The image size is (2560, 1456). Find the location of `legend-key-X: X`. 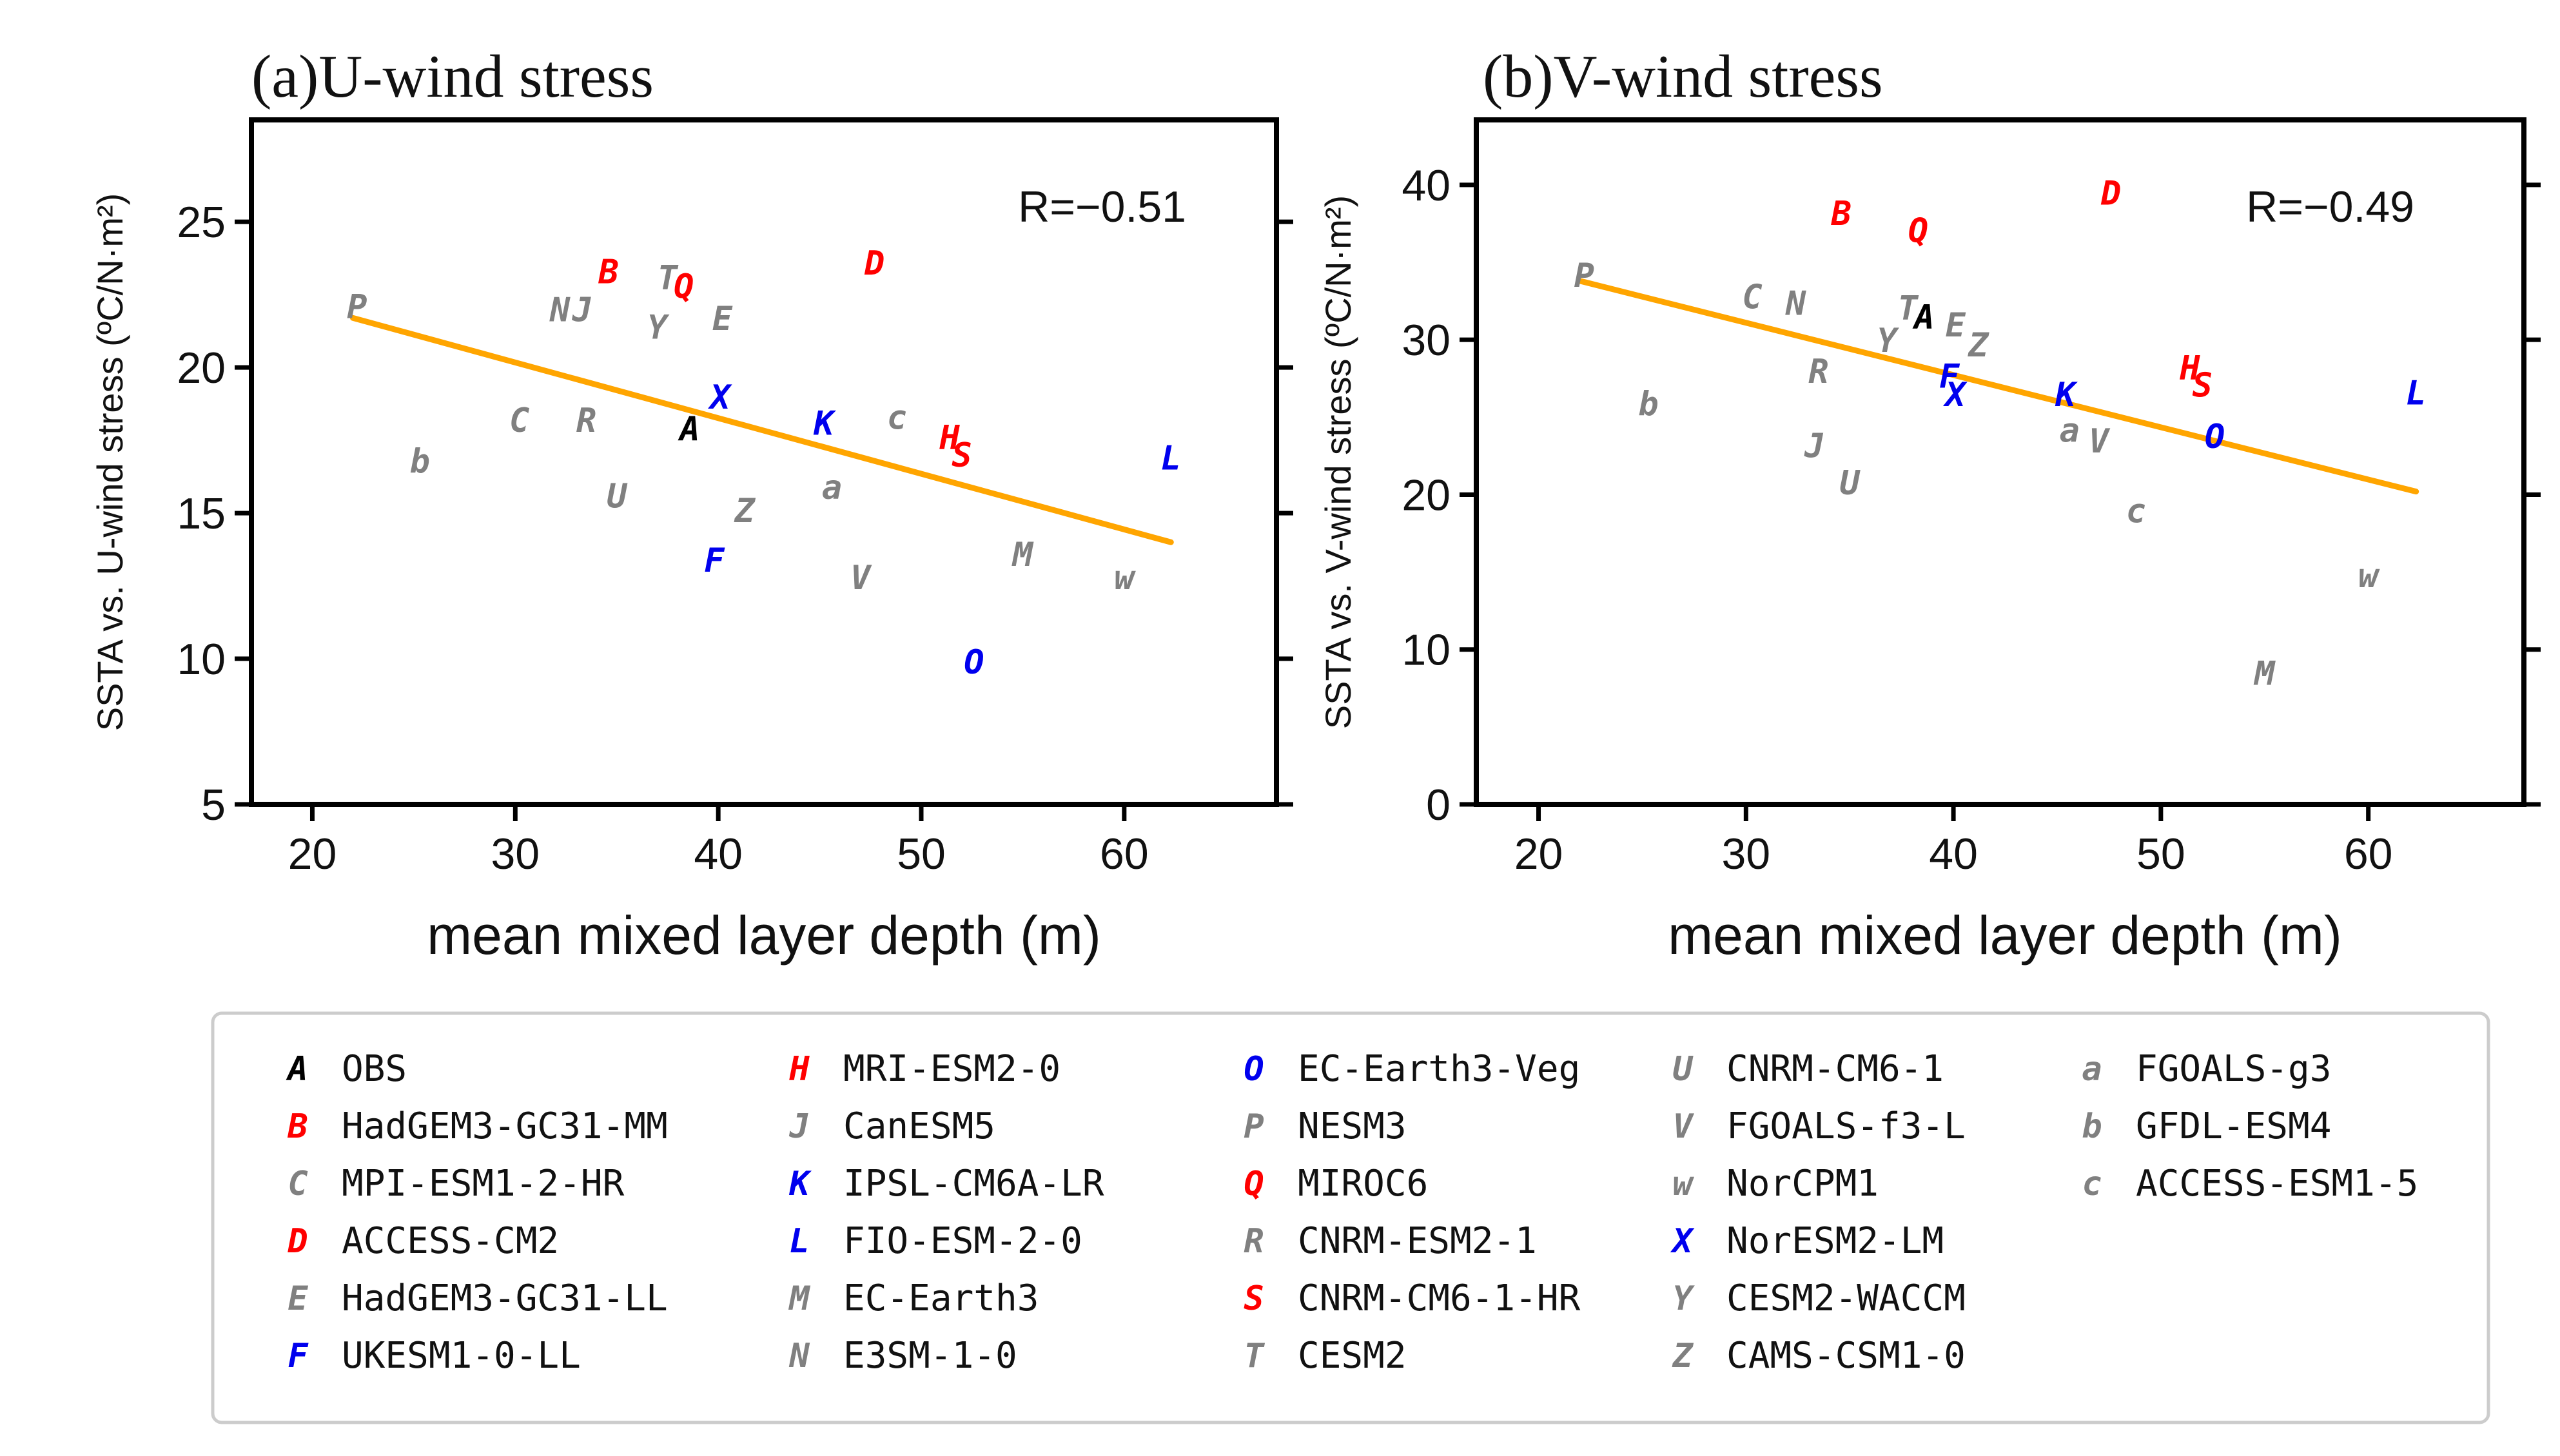

legend-key-X: X is located at coordinates (1682, 1241).